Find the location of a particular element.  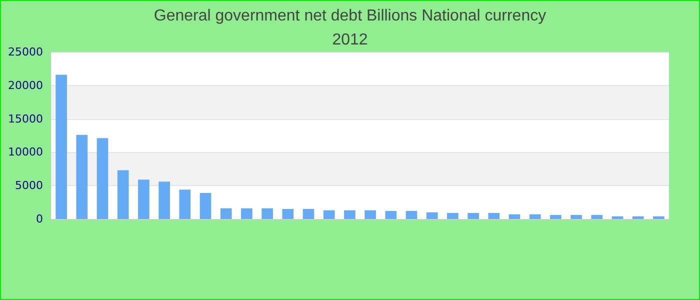

y-tick-label: 15000 is located at coordinates (25, 119).